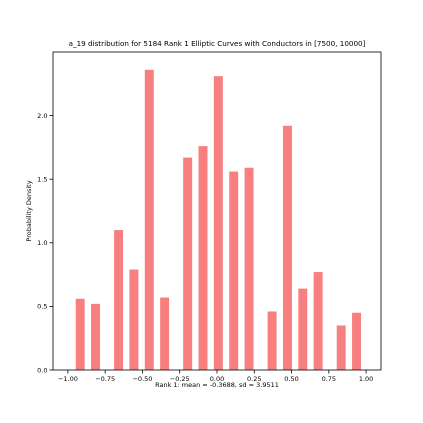  What do you see at coordinates (105, 379) in the screenshot?
I see `x-tick-label: −0.75` at bounding box center [105, 379].